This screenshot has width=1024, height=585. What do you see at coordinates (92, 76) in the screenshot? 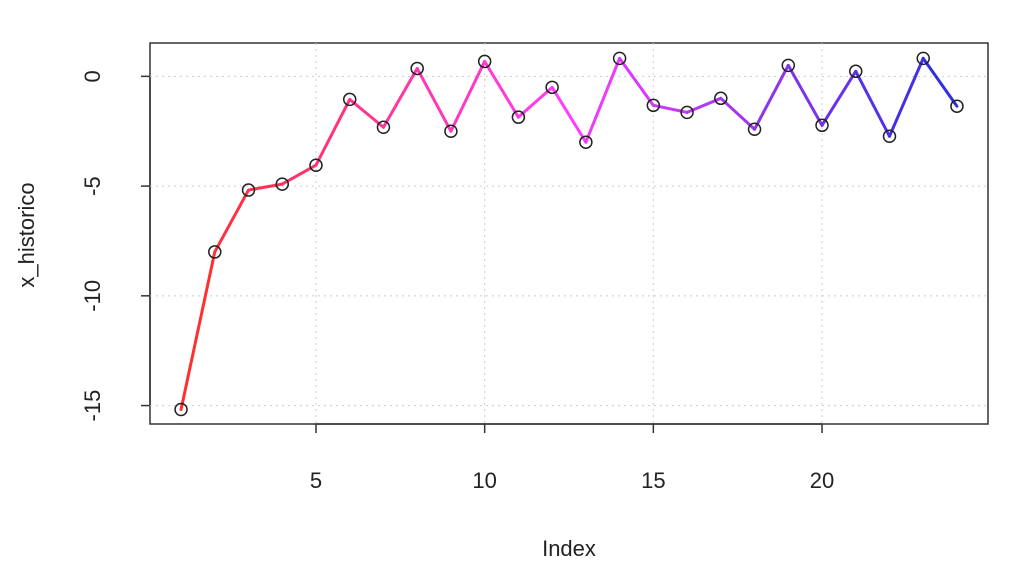
I see `y-tick-label: 0` at bounding box center [92, 76].